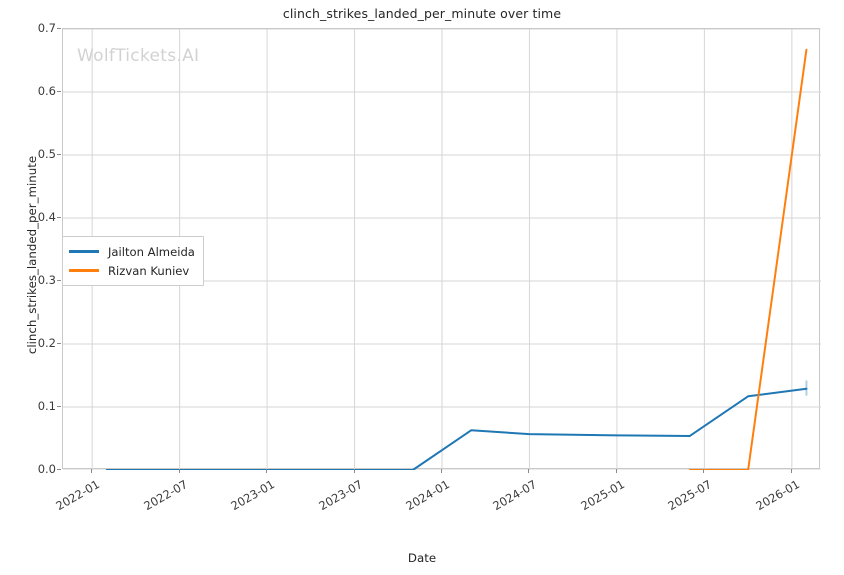  I want to click on y-axis-ticks: 0.0 0.1 0.2 0.3 0.4 0.5 0.6 0.7, so click(30, 287).